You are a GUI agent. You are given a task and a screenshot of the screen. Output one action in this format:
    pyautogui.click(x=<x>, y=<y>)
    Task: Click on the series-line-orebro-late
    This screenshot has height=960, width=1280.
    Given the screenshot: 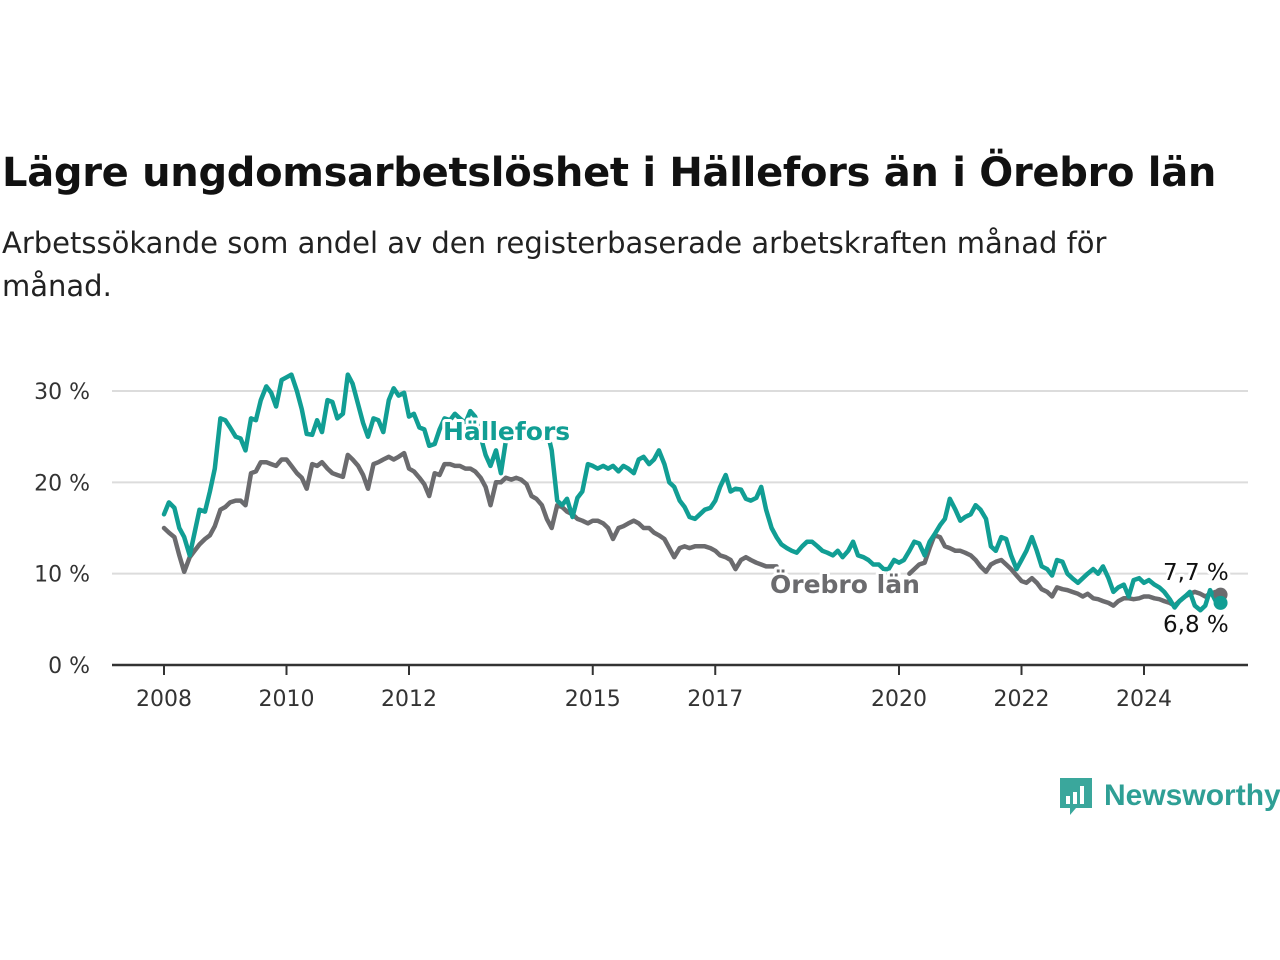 What is the action you would take?
    pyautogui.click(x=1065, y=570)
    